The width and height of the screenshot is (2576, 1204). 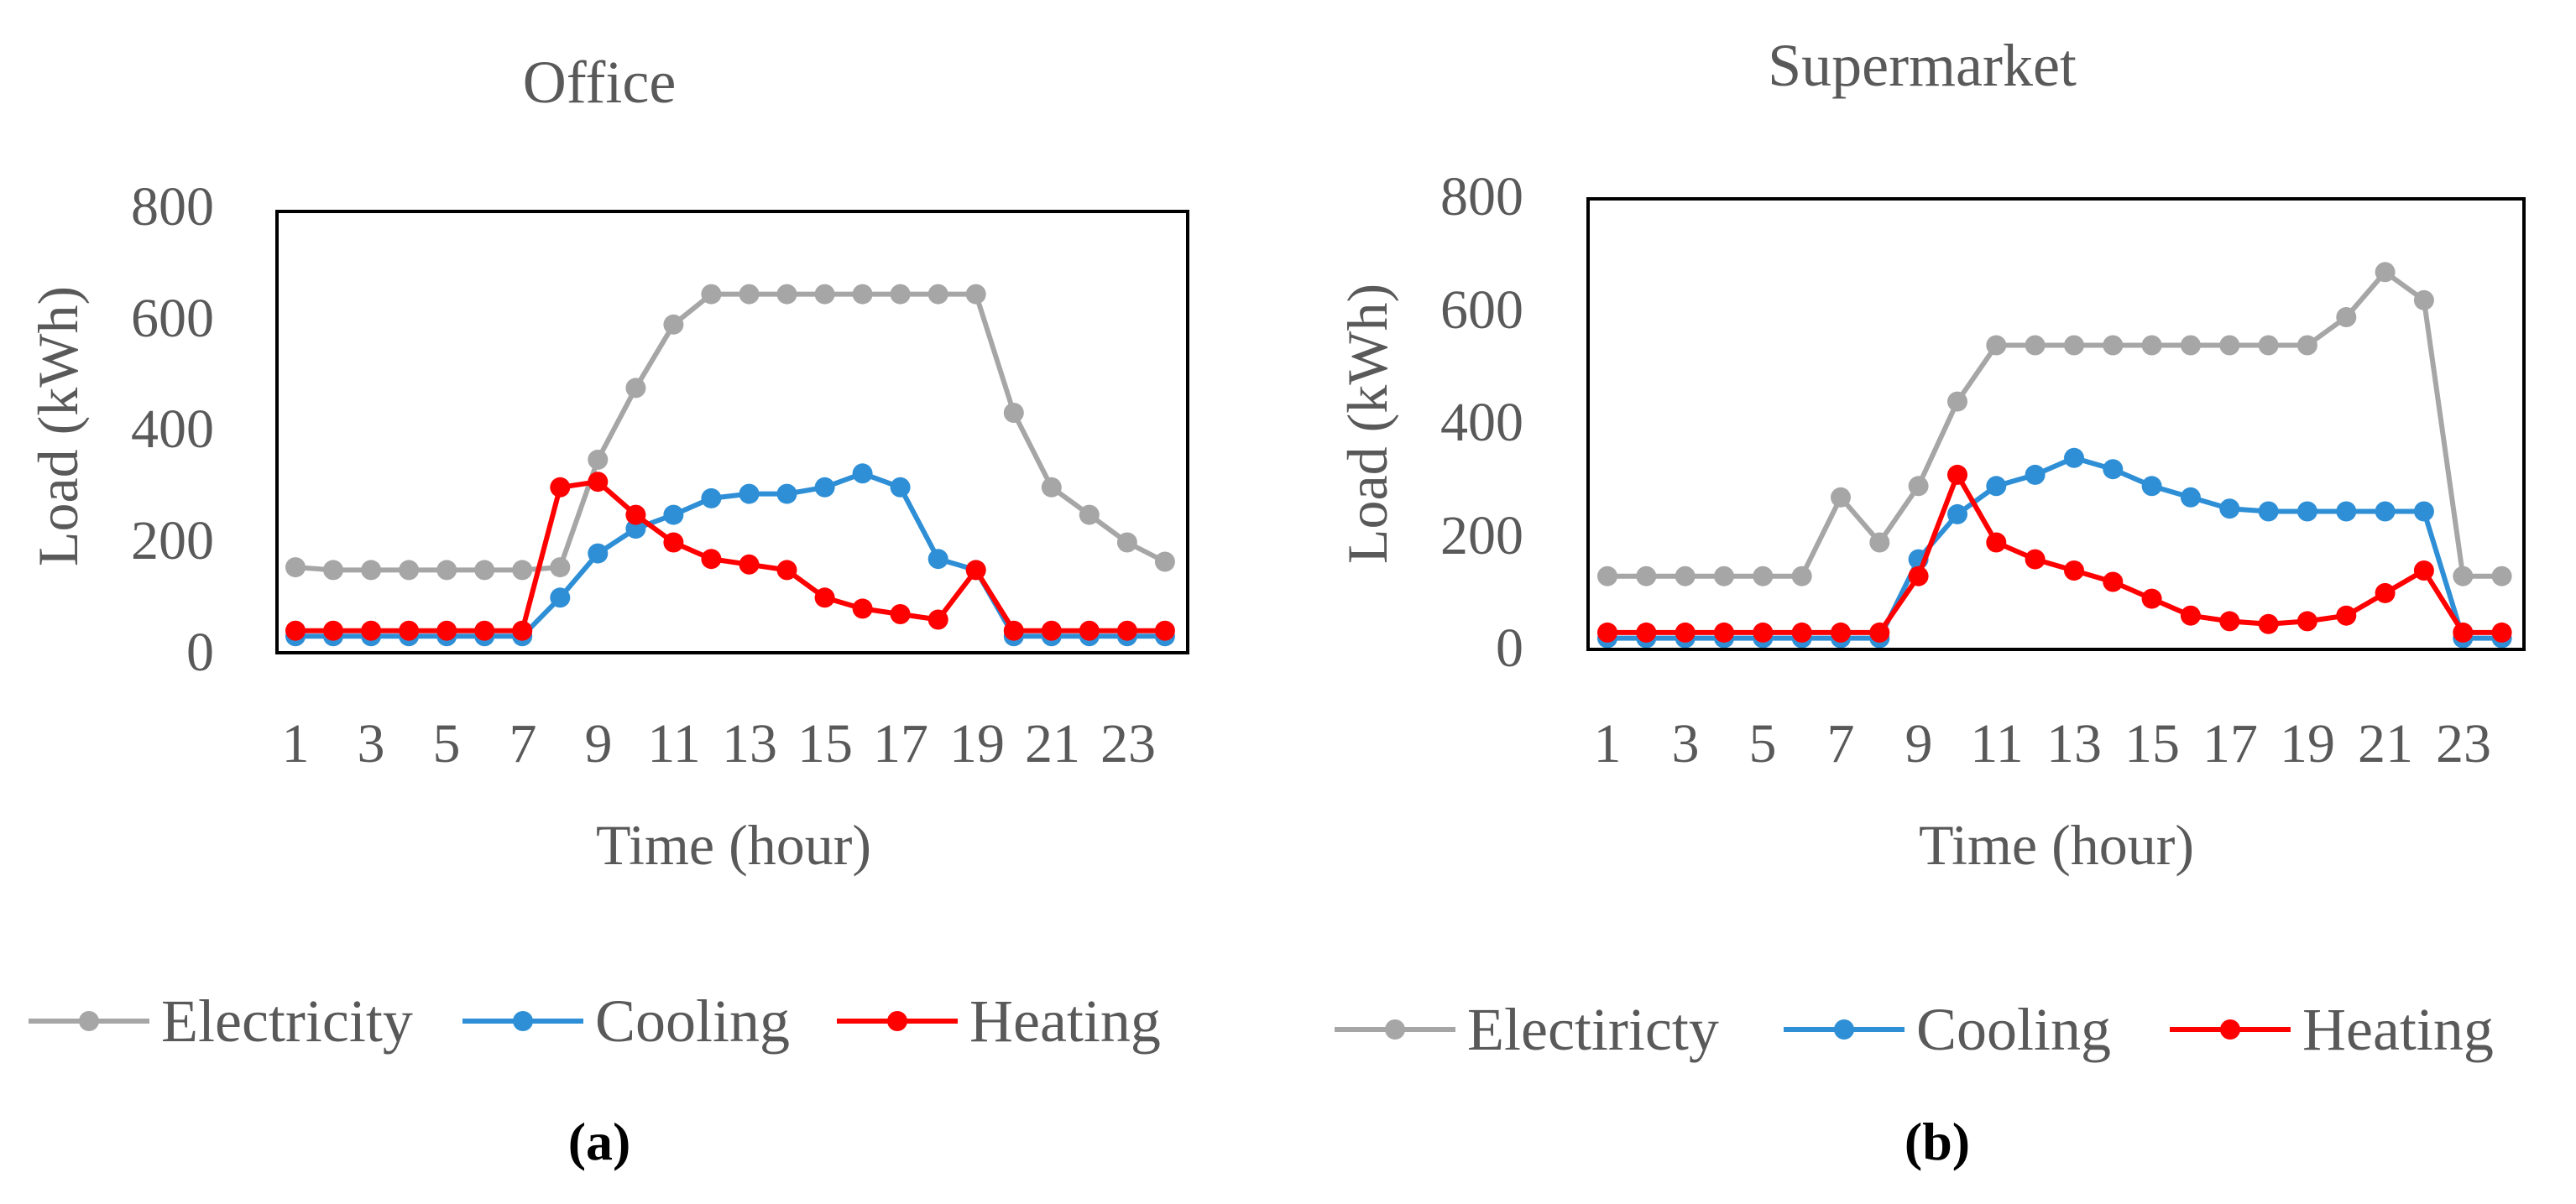 I want to click on y-tick-label: 800, so click(x=172, y=206).